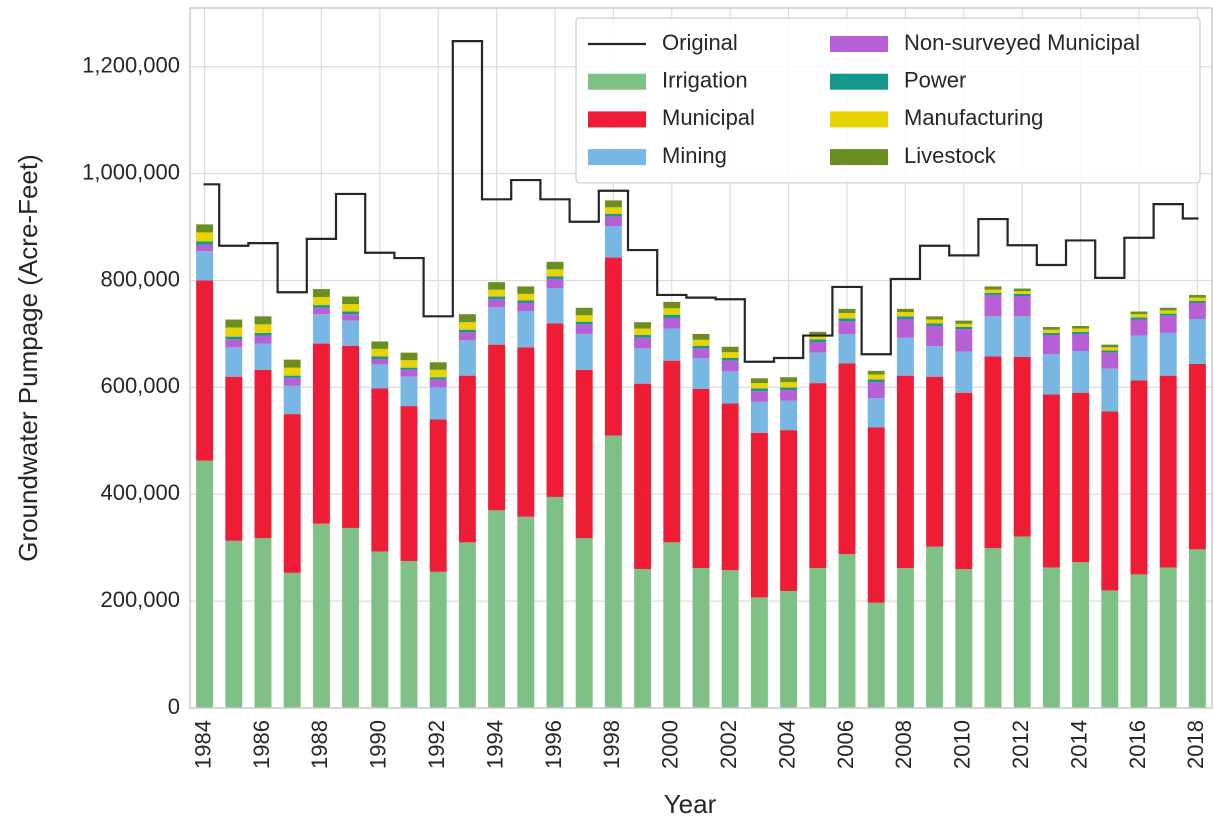 This screenshot has height=829, width=1214. What do you see at coordinates (261, 744) in the screenshot?
I see `x-tick-label: 1986` at bounding box center [261, 744].